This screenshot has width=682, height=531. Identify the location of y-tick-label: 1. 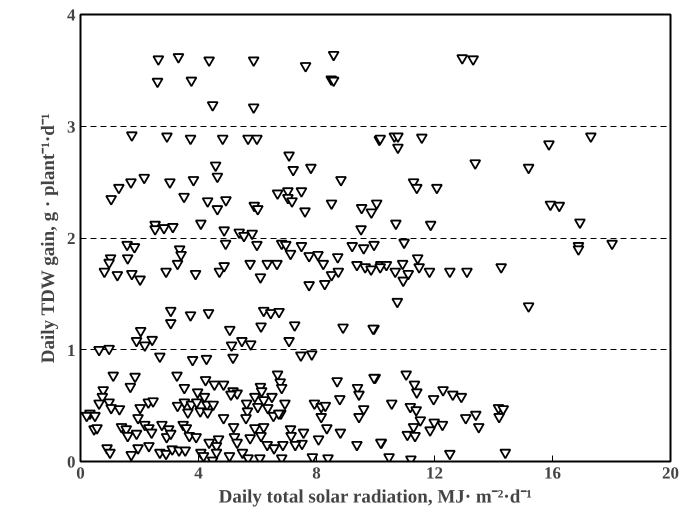
(71, 350).